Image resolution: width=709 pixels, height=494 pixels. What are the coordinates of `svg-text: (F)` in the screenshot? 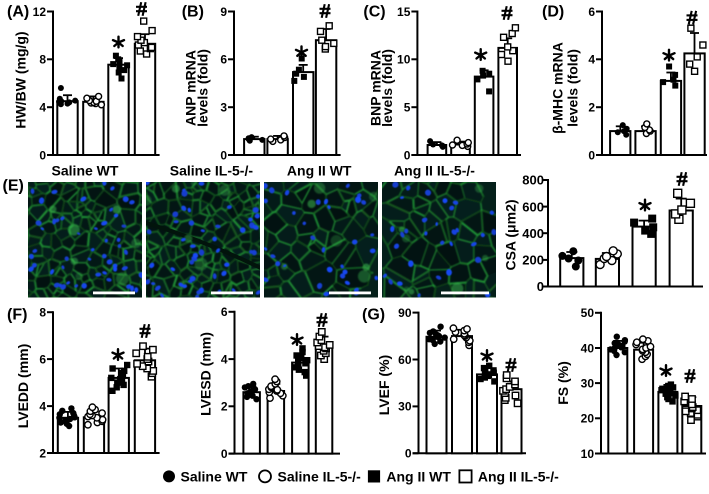 It's located at (17, 315).